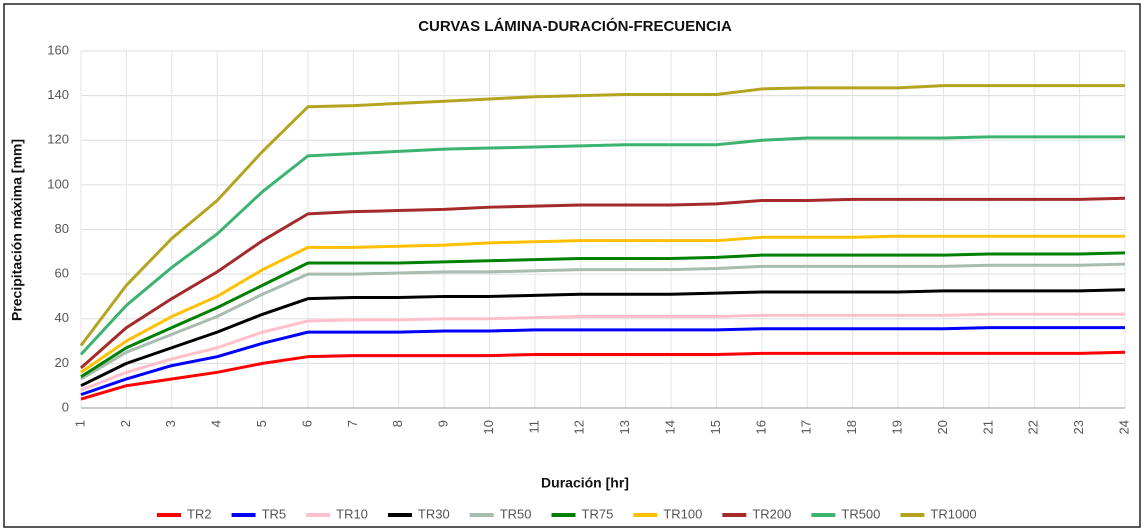 The height and width of the screenshot is (531, 1146). I want to click on x-tick-label: 9, so click(443, 423).